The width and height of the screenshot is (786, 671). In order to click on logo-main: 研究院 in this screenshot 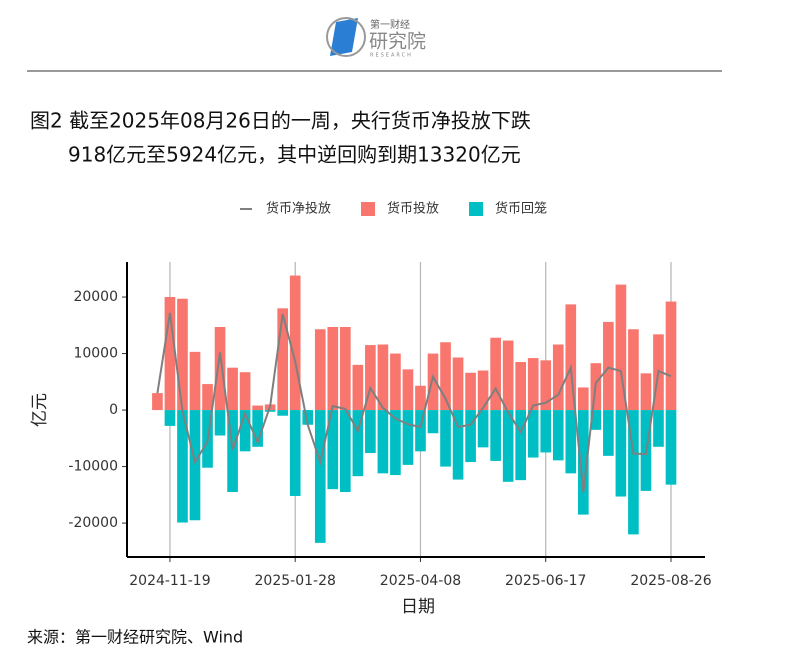, I will do `click(397, 42)`.